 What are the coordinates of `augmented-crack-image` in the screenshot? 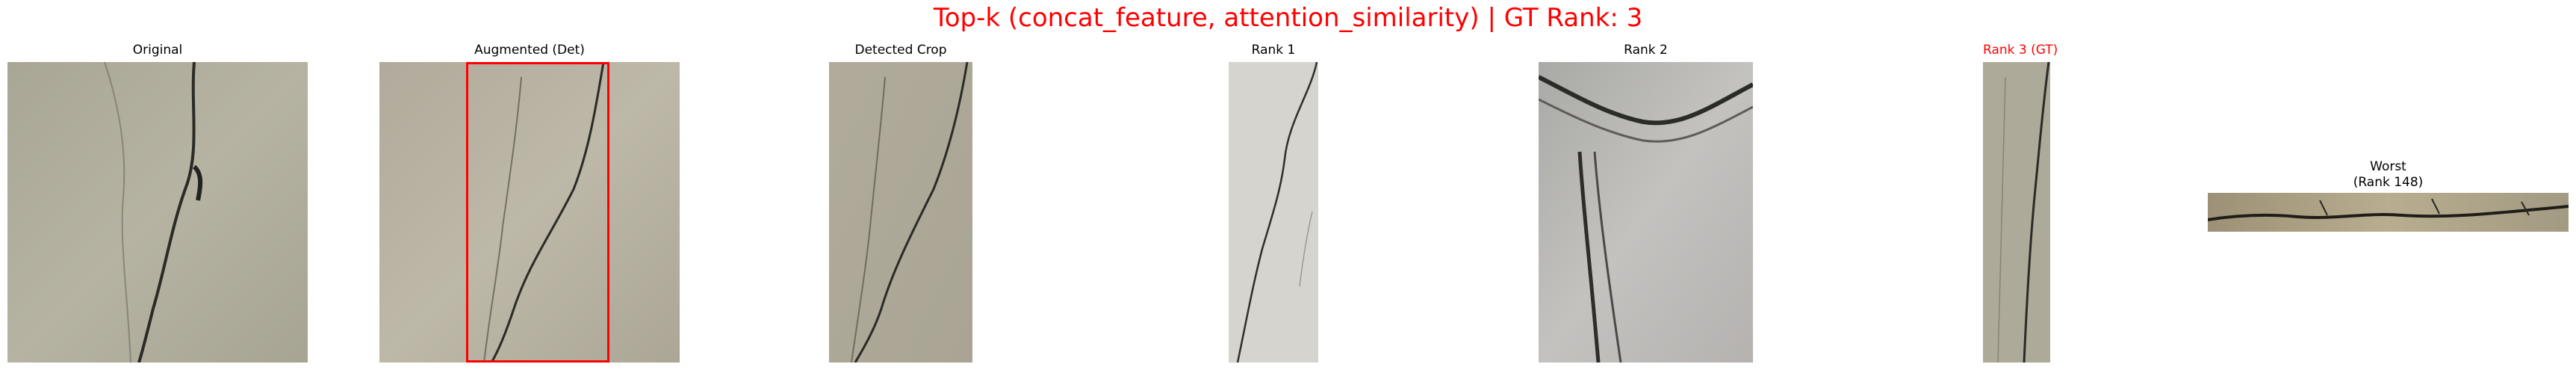 It's located at (529, 213).